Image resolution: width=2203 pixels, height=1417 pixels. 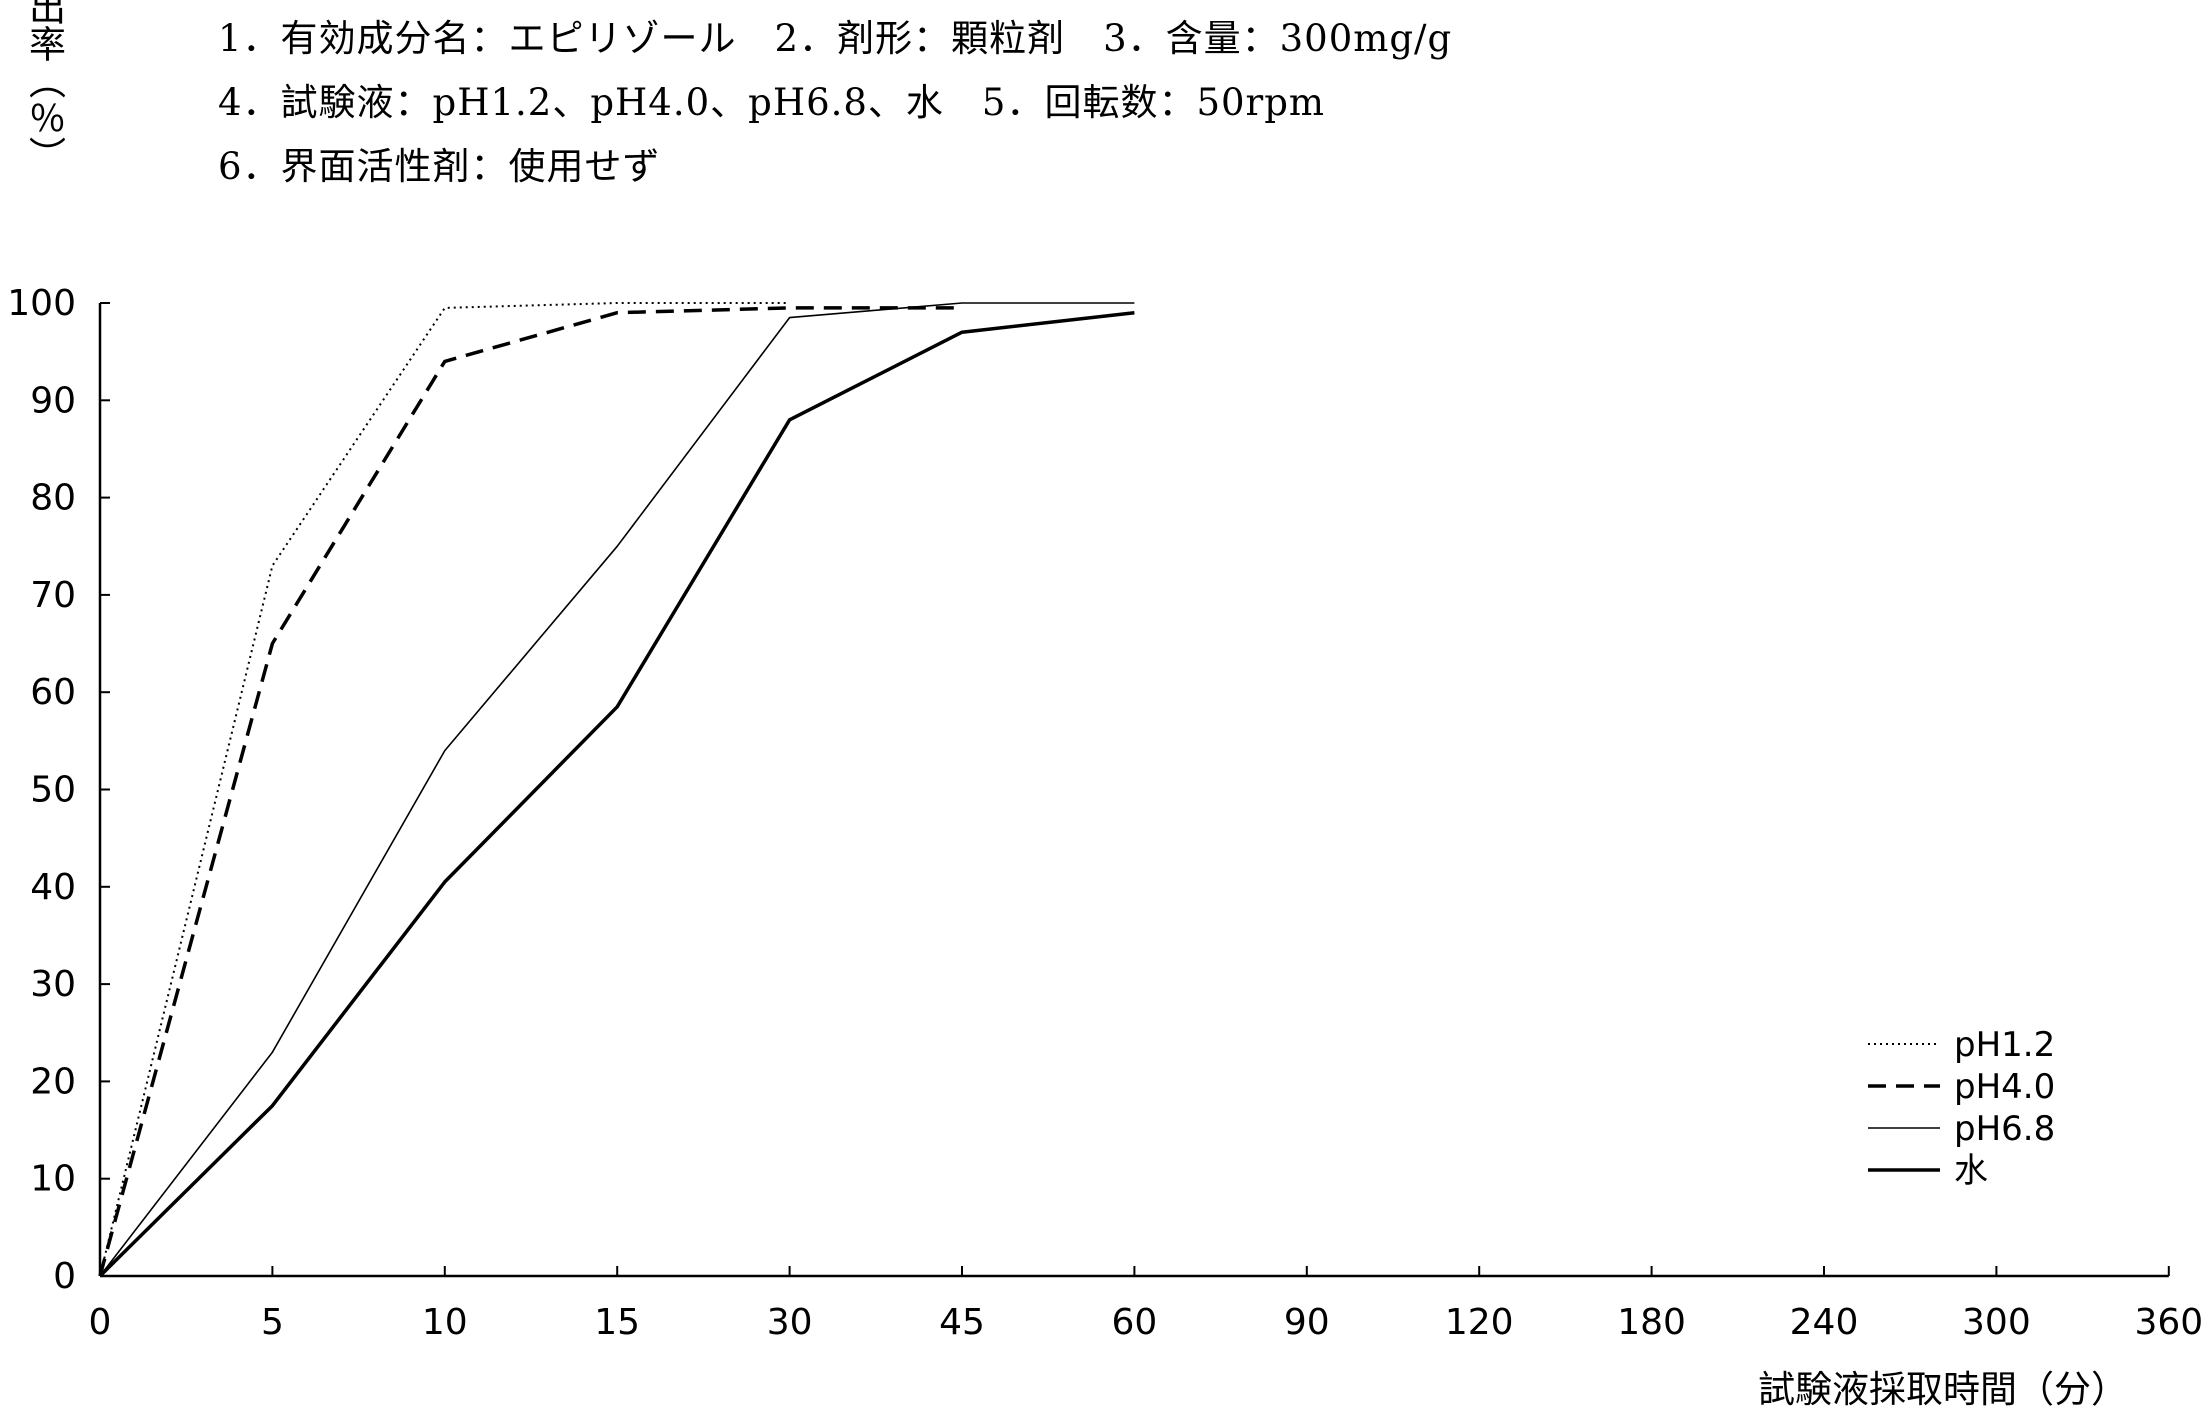 What do you see at coordinates (771, 102) in the screenshot?
I see `condition-line-2: 4．試験液：pH1.2、pH4.0、pH6.8、水 5．回転数：50rpm` at bounding box center [771, 102].